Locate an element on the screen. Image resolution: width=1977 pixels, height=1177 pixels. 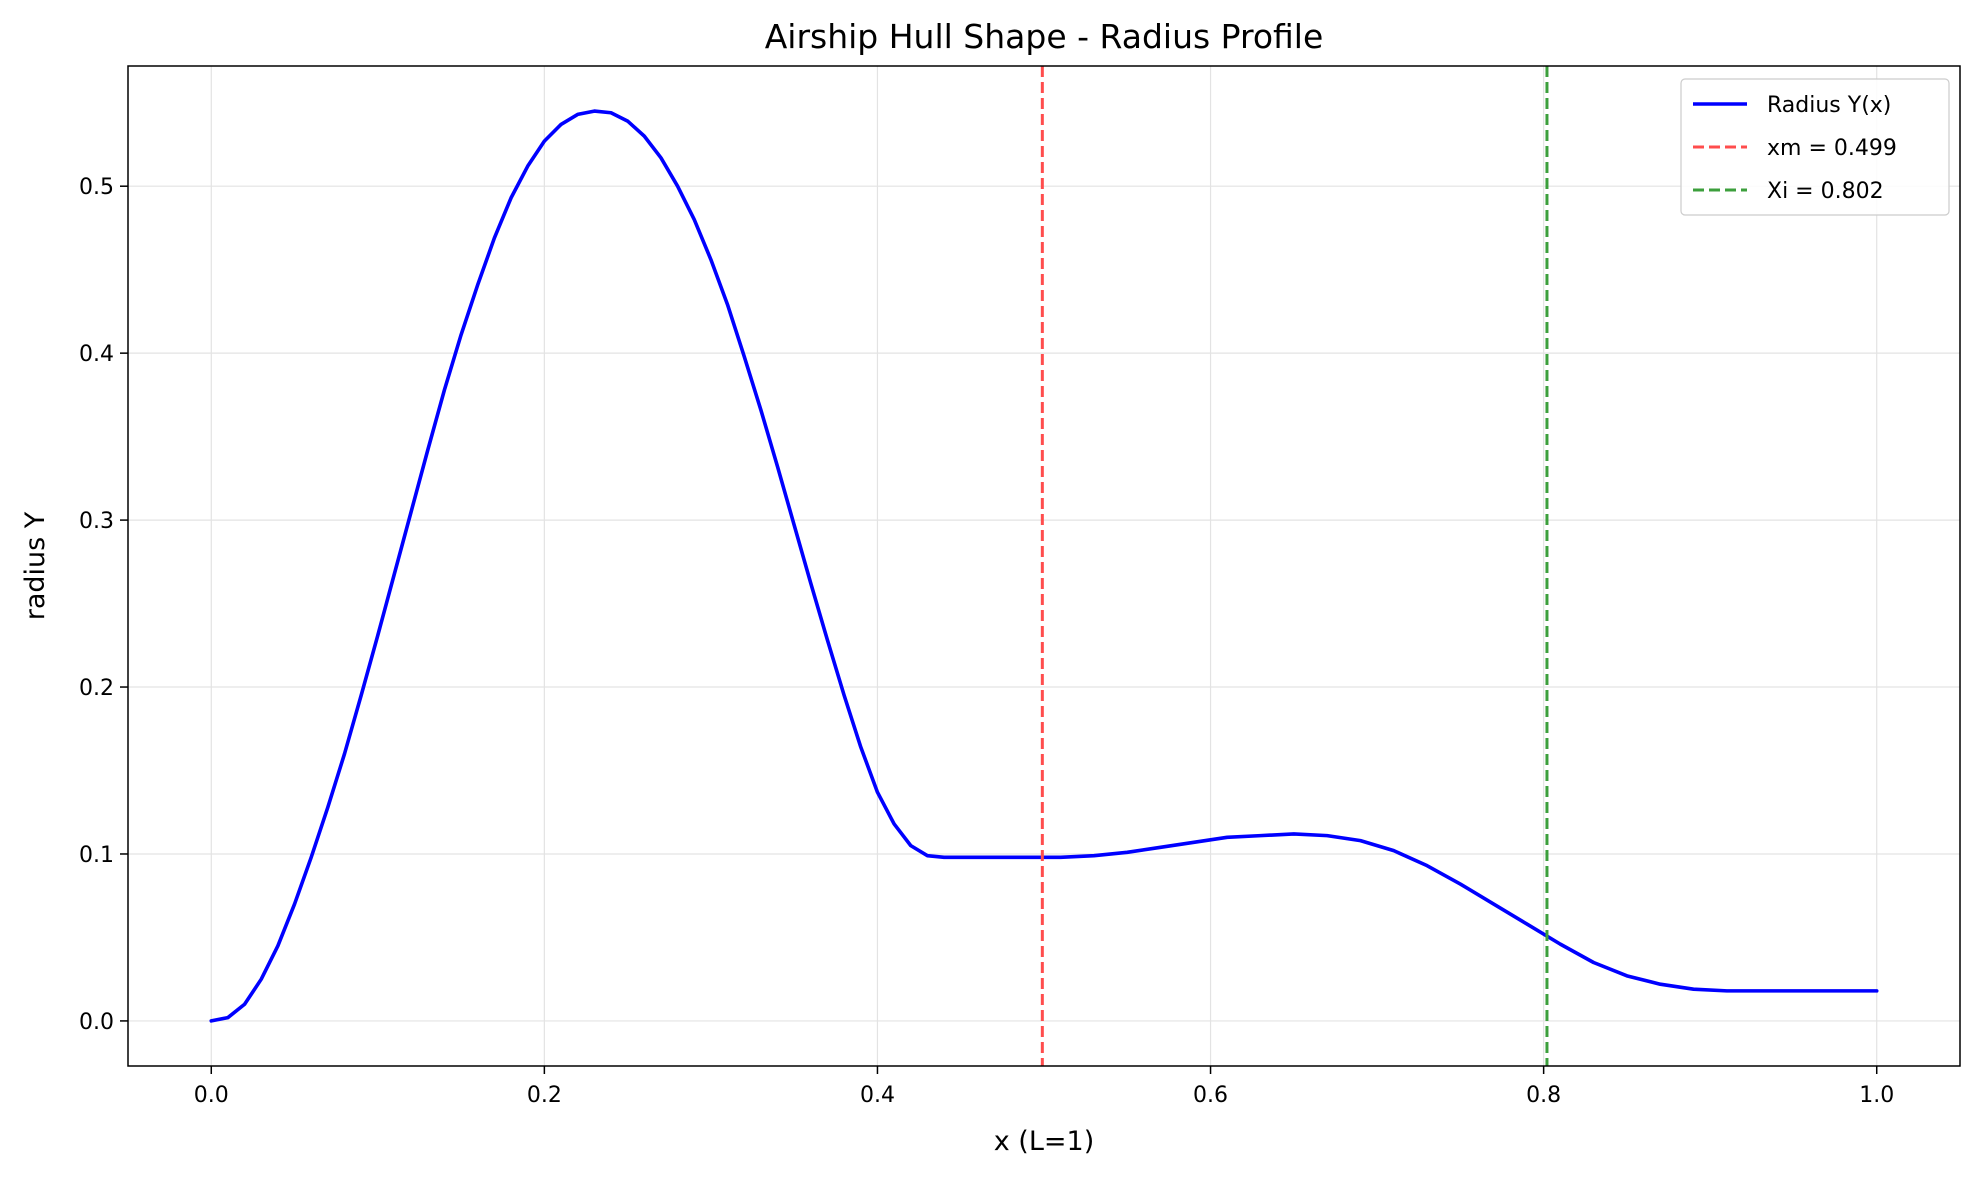
y-tick-label-5: 0.5 is located at coordinates (96, 187).